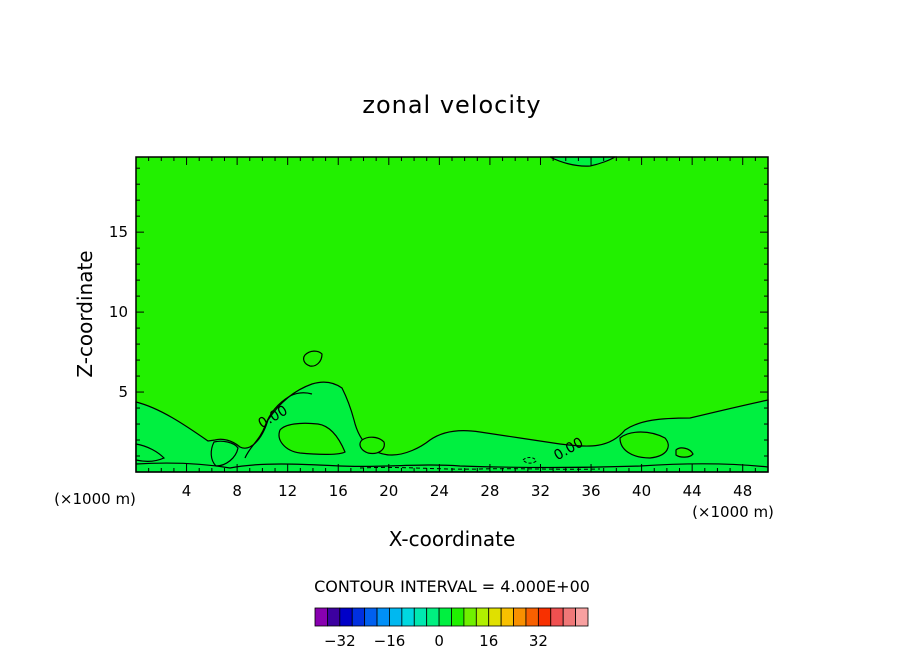 This screenshot has height=654, width=904. Describe the element at coordinates (641, 491) in the screenshot. I see `x-tick-label: 40` at that location.